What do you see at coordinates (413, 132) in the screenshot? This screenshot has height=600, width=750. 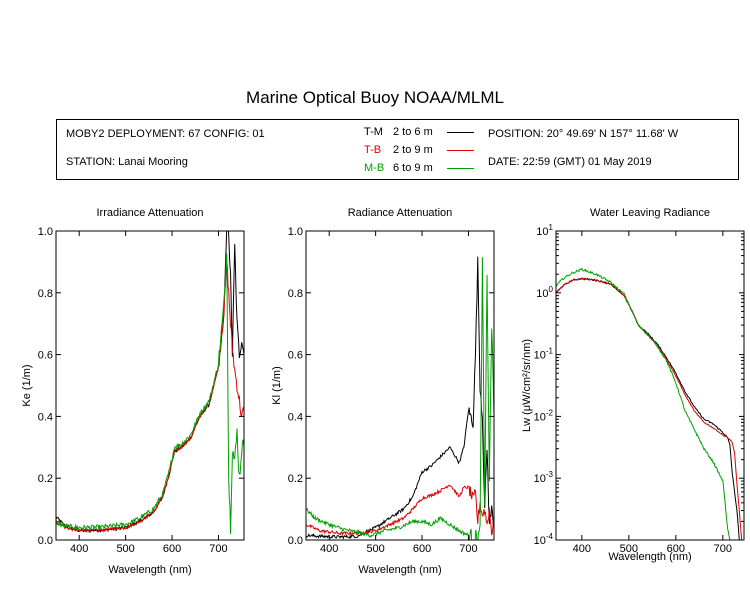 I see `legend-range-tm: 2 to 6 m` at bounding box center [413, 132].